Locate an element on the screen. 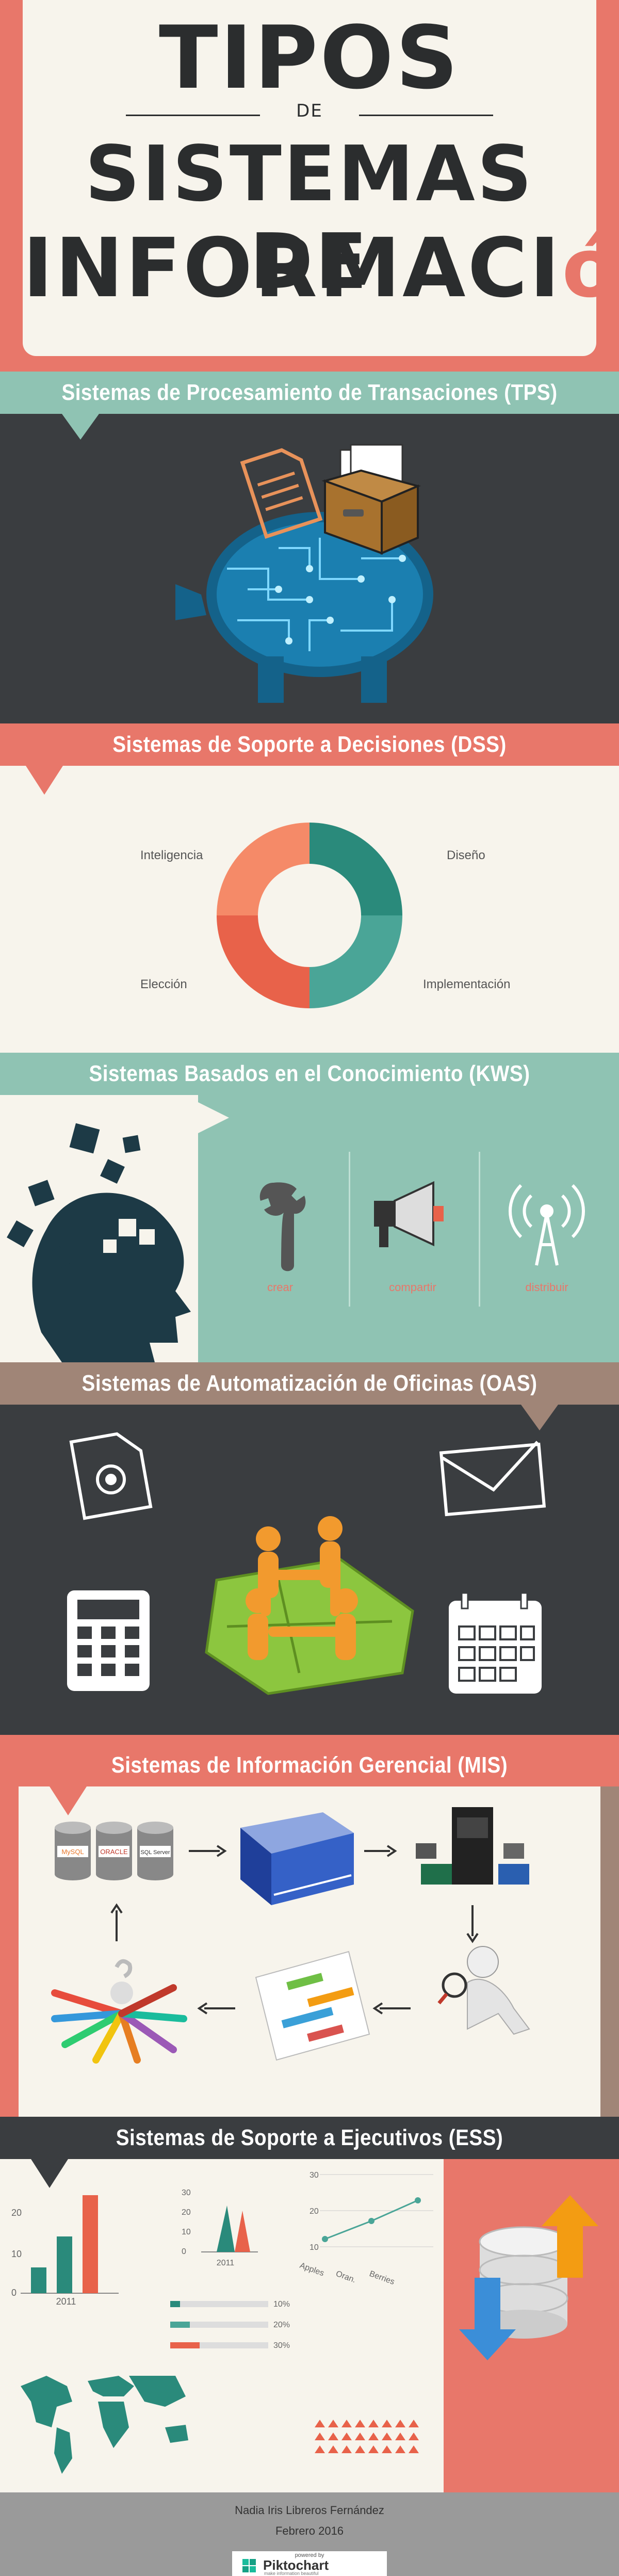 This screenshot has height=2576, width=619. database-cylinders-icon is located at coordinates (114, 1851).